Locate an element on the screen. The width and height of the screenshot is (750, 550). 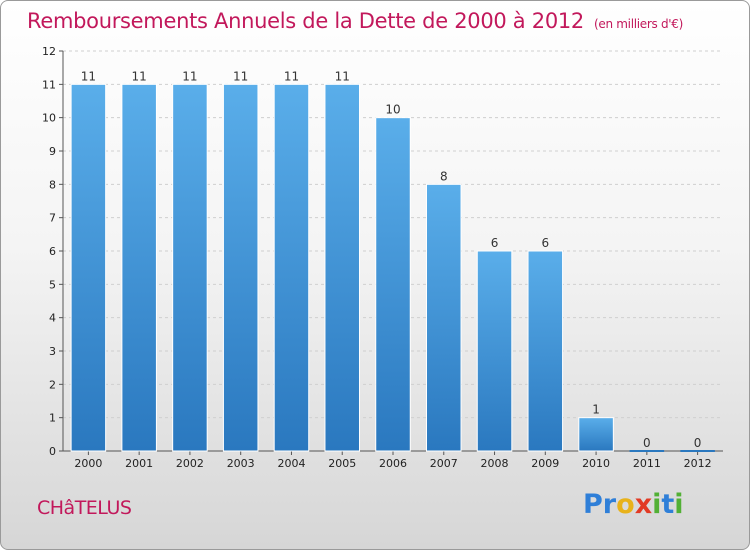
value-label-2010: 1 is located at coordinates (596, 410).